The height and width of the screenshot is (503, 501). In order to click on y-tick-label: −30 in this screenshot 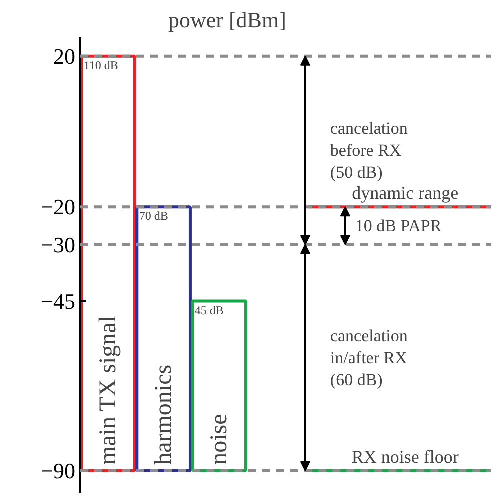, I will do `click(58, 245)`.